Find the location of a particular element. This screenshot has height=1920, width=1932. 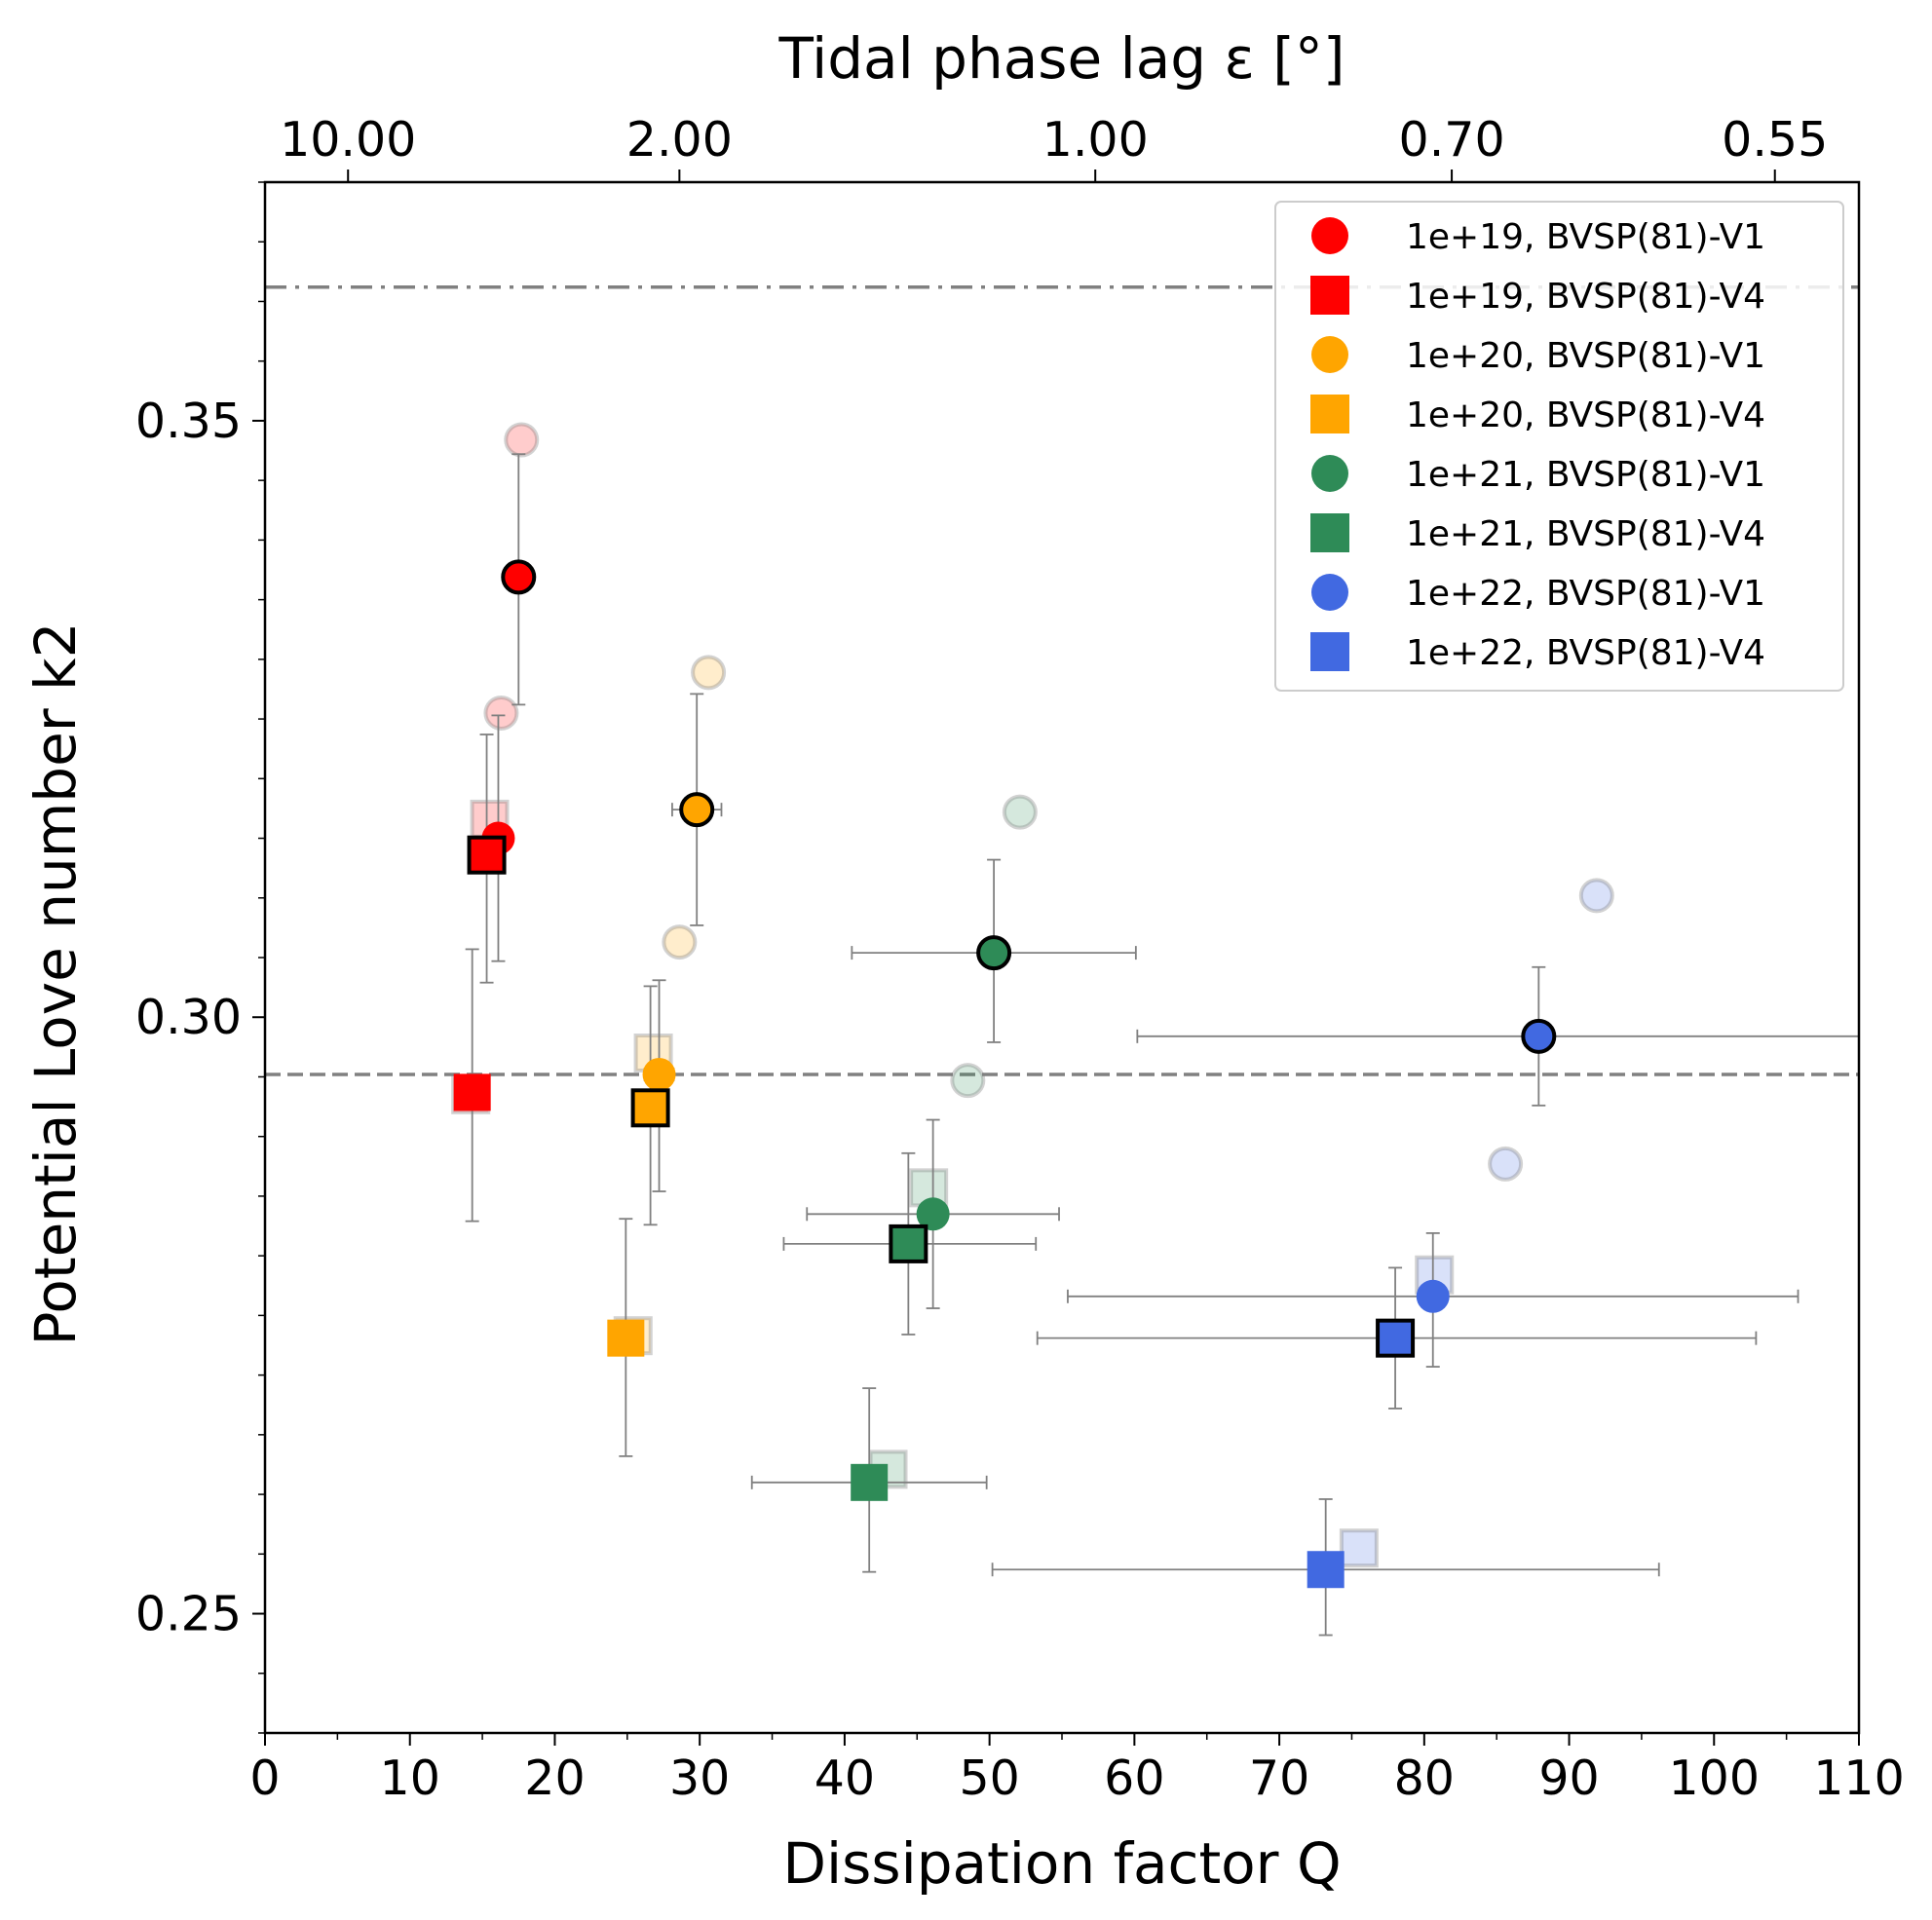

legend-label: 1e+21, BVSP(81)-V1 is located at coordinates (1585, 475).